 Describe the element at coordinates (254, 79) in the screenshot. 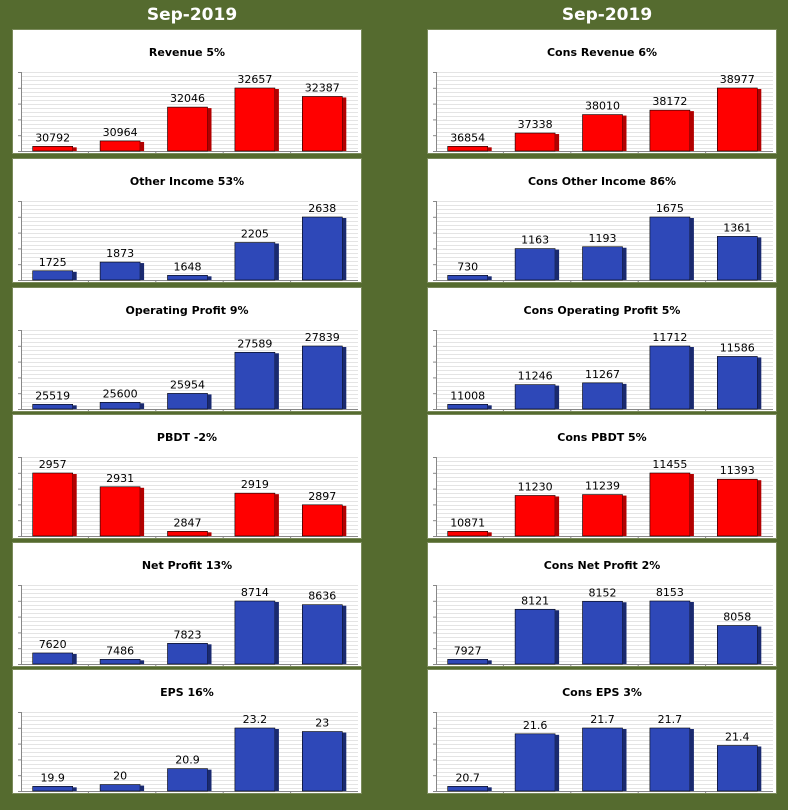

I see `data-label: 32657` at that location.